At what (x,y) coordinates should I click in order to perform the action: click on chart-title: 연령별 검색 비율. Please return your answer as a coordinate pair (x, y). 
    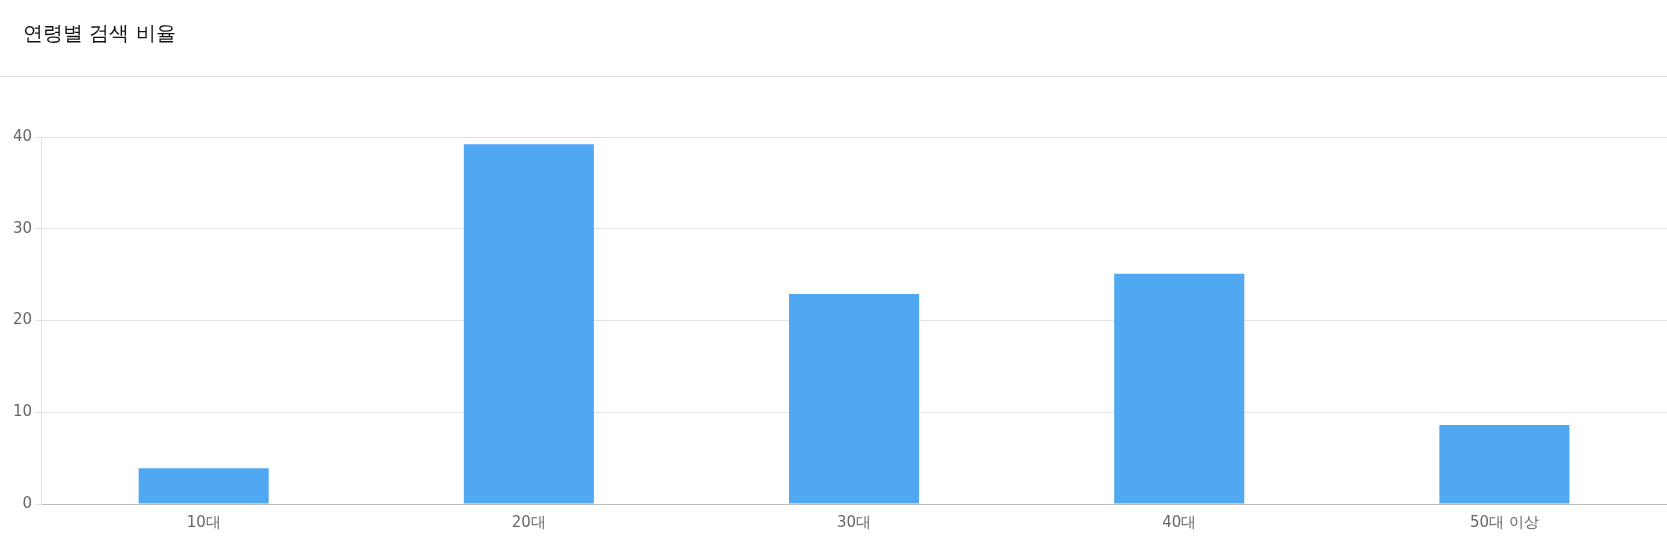
    Looking at the image, I should click on (833, 38).